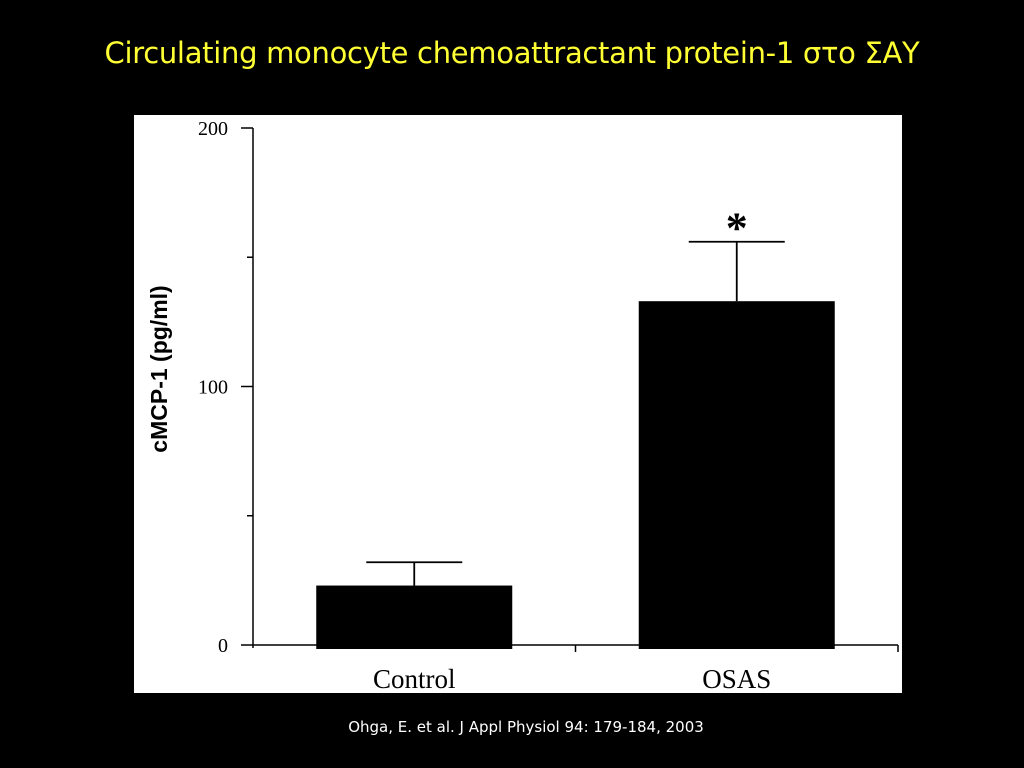 This screenshot has height=768, width=1024. I want to click on y-tick-label: 200, so click(213, 129).